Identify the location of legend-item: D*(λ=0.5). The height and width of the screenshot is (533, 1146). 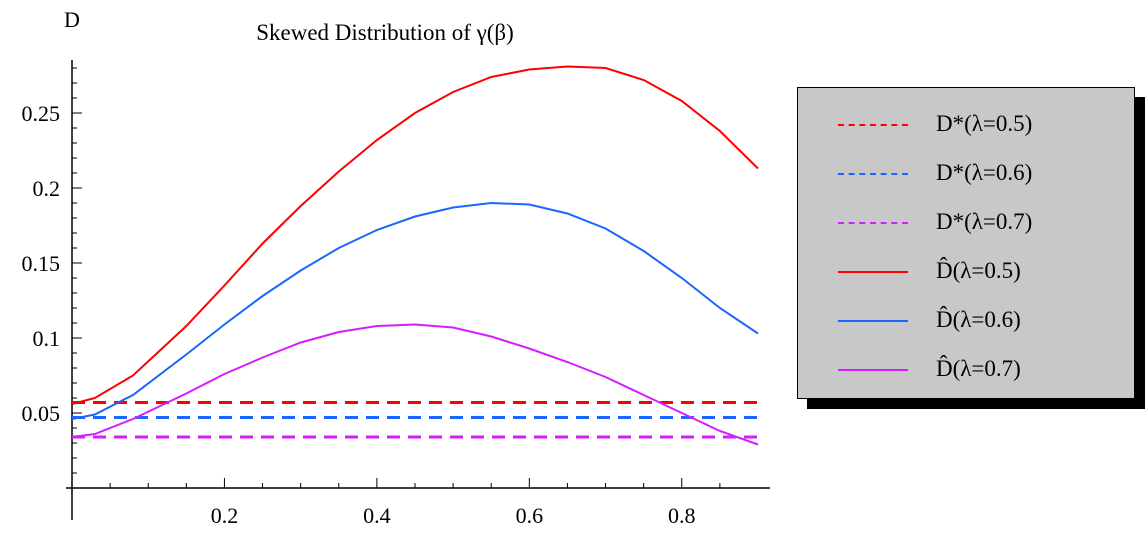
(966, 126).